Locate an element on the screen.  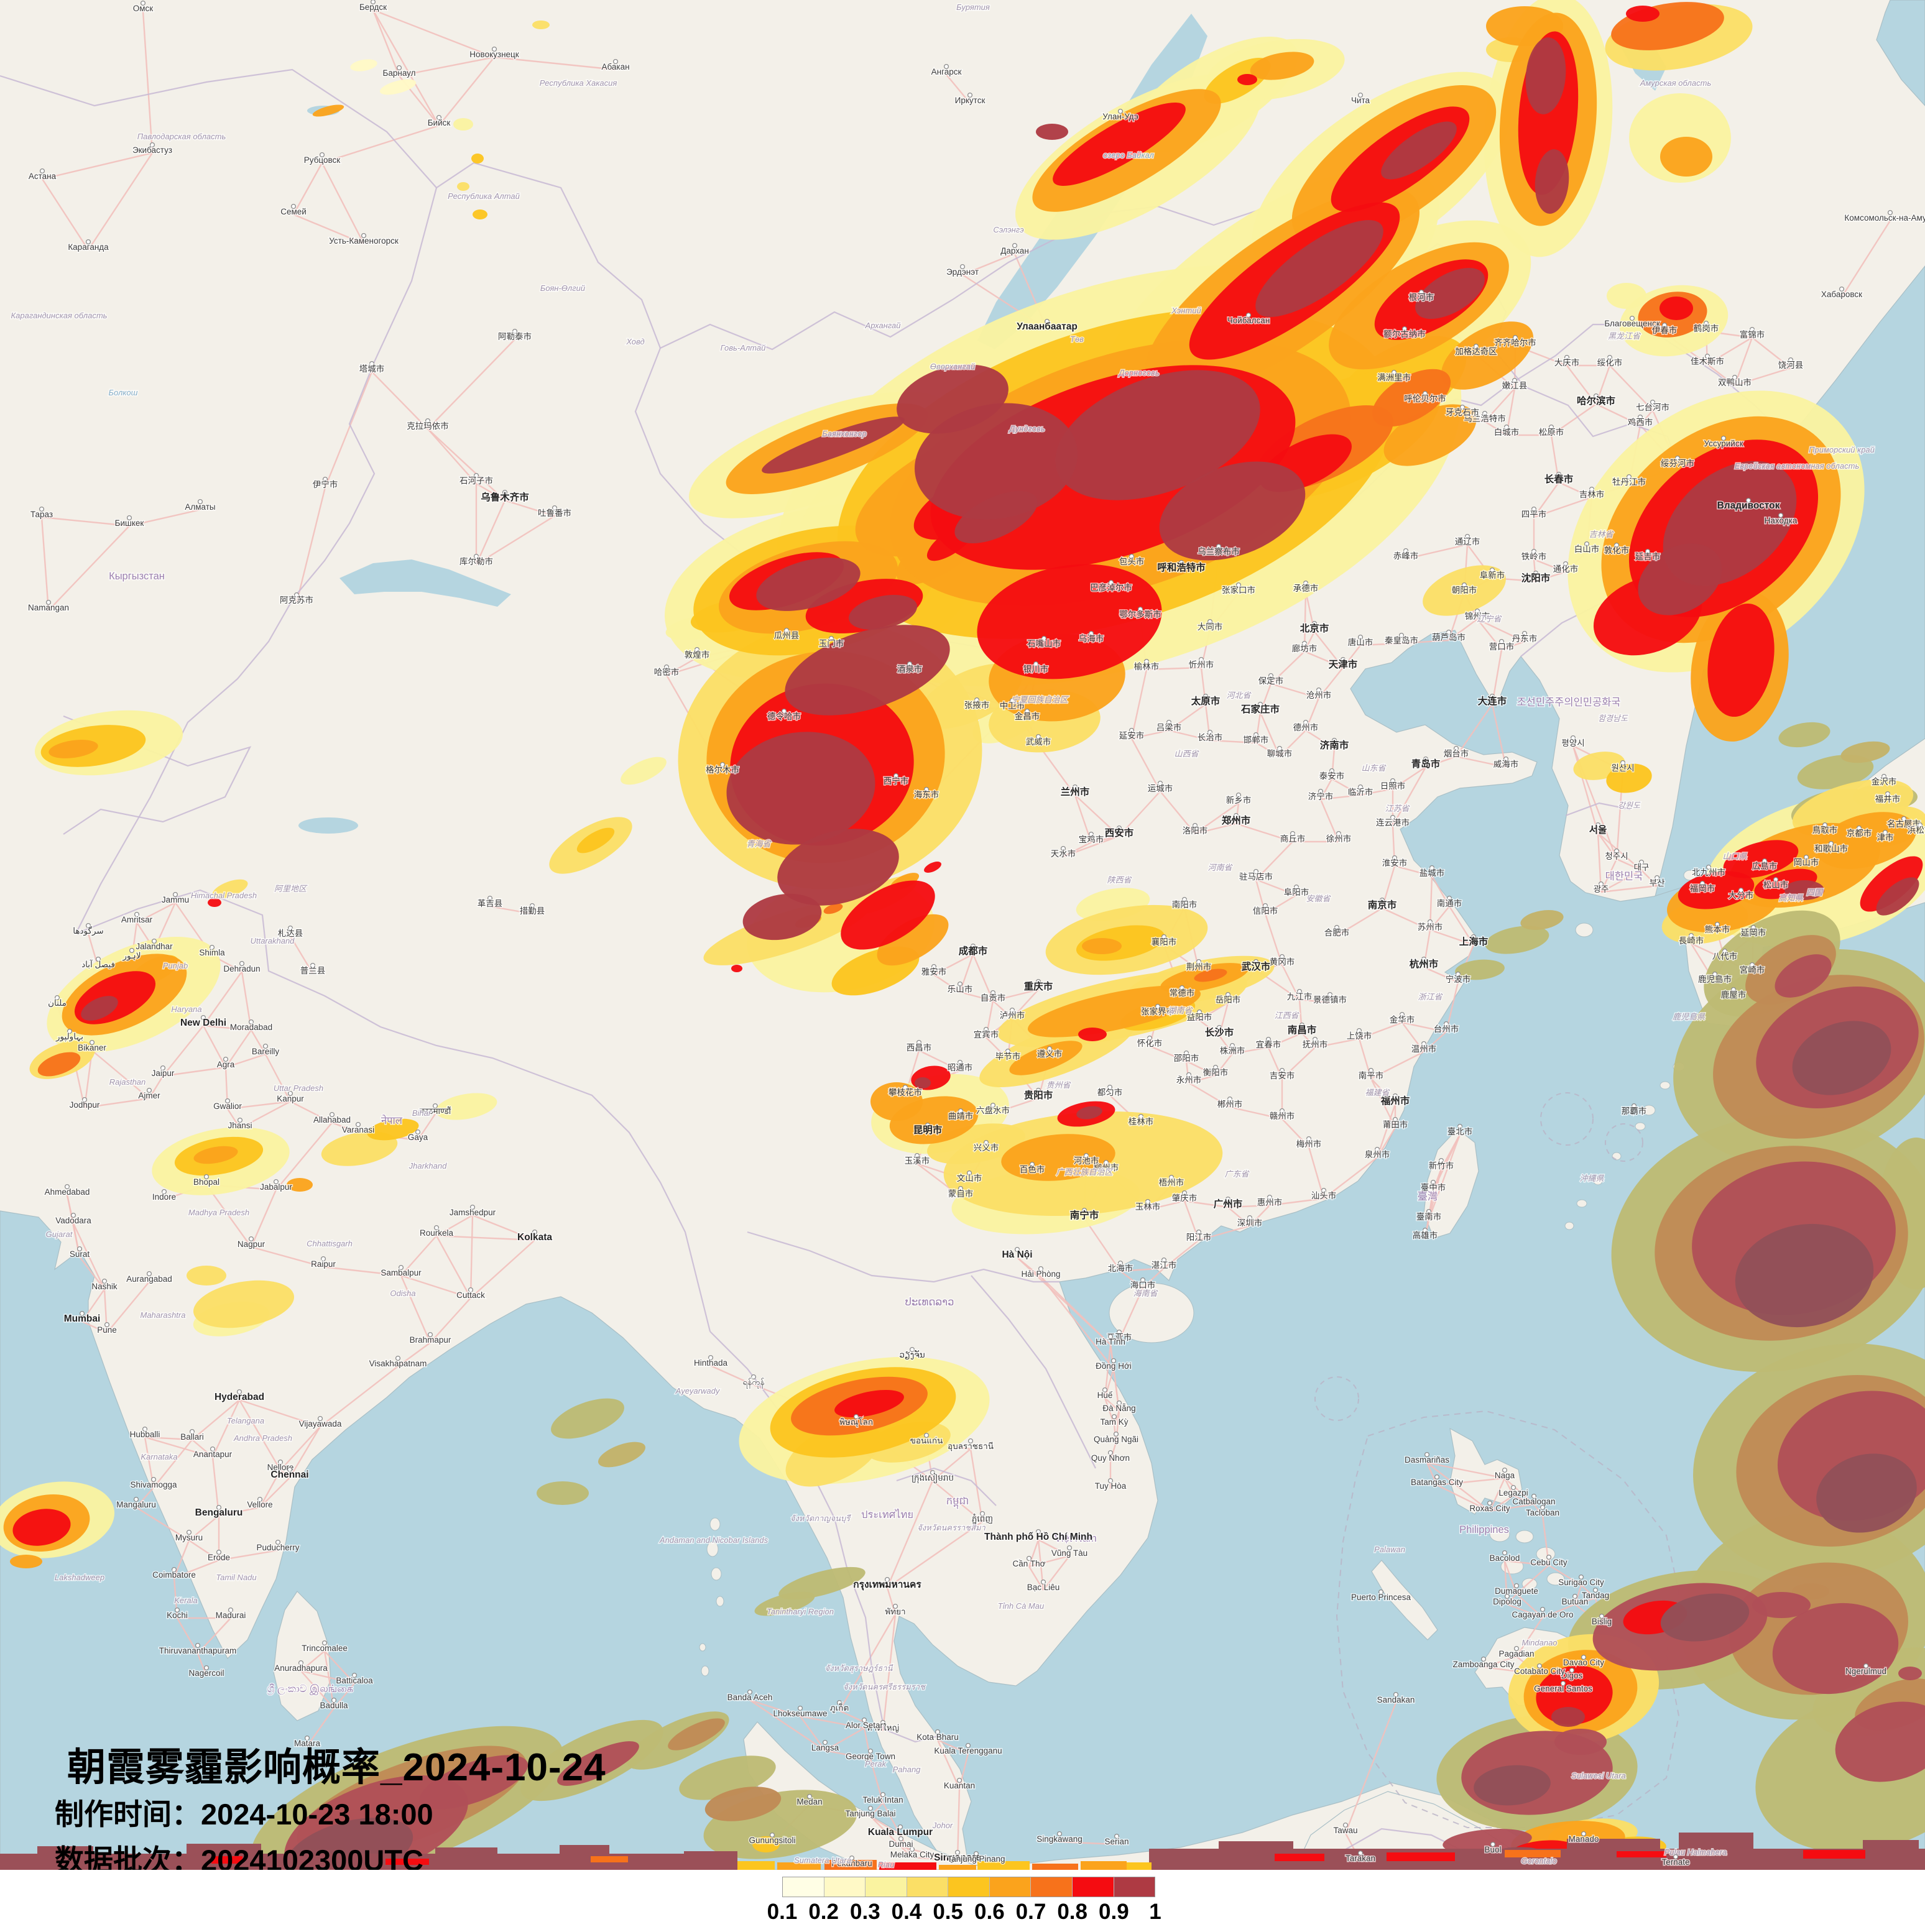
map-label-r: Карагандинская область is located at coordinates (59, 315).